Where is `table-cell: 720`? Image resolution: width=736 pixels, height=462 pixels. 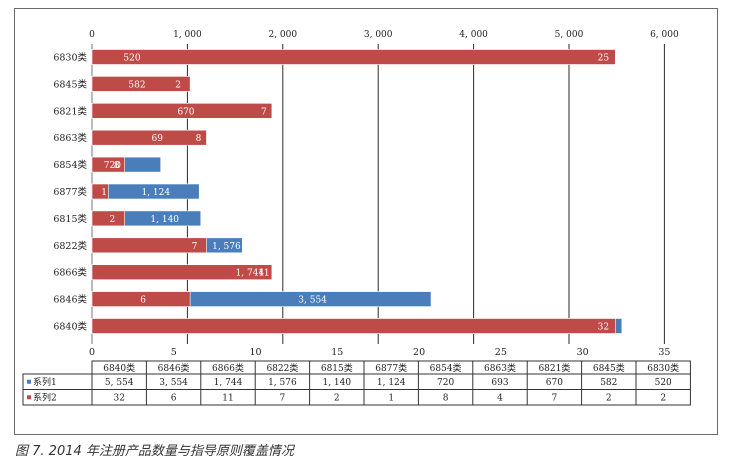 table-cell: 720 is located at coordinates (445, 383).